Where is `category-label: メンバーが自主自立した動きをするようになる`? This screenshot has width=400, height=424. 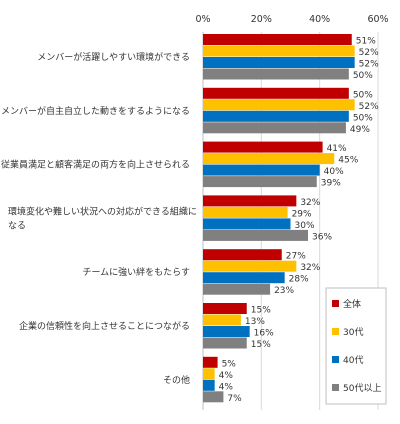
category-label: メンバーが自主自立した動きをするようになる is located at coordinates (95, 111).